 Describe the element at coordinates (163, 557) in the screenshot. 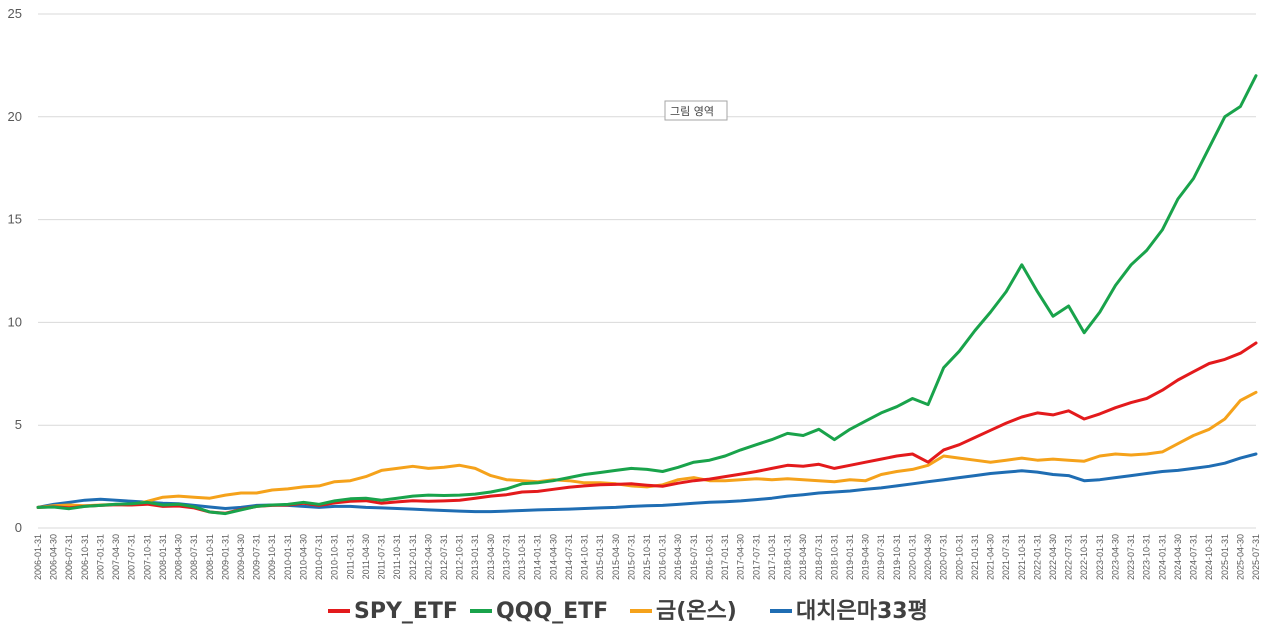

I see `x-tick-label: 2008-01-31` at that location.